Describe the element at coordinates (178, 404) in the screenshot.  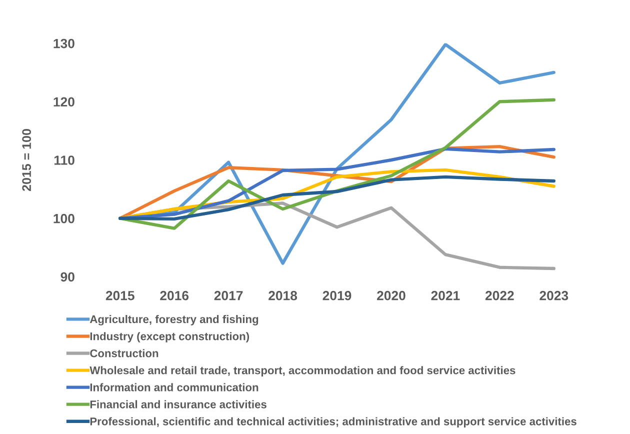
I see `legend-label: Financial and insurance activities` at that location.